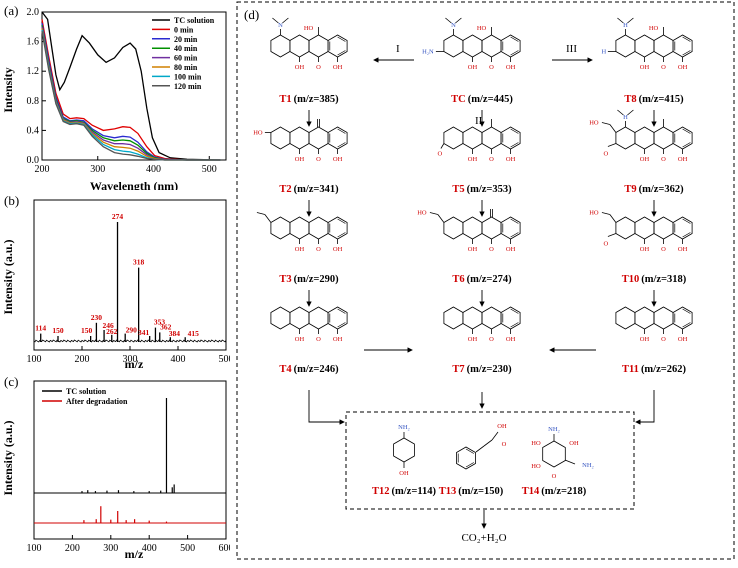  Describe the element at coordinates (511, 159) in the screenshot. I see `oh-4-3: OH` at that location.